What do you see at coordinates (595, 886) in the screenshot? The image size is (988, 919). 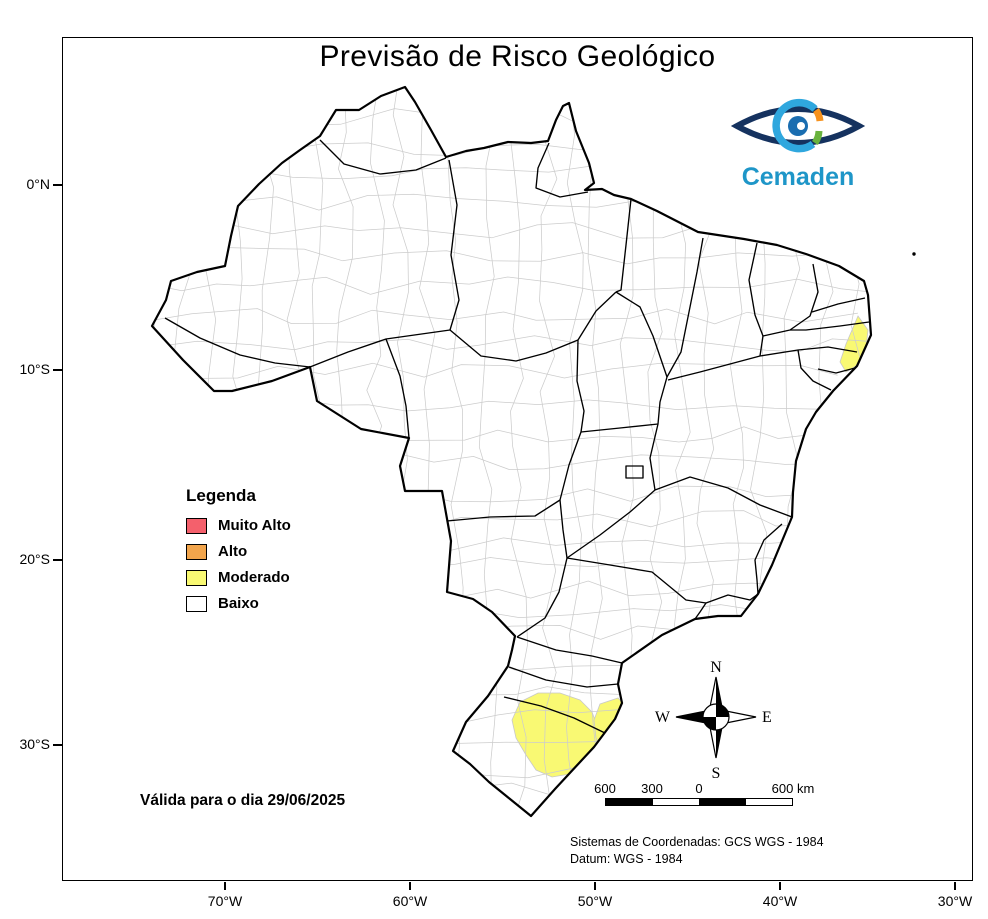 I see `lon-tick-50w` at bounding box center [595, 886].